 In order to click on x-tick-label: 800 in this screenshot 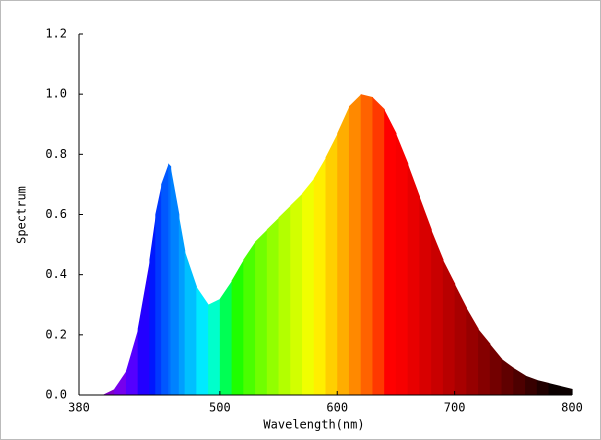, I will do `click(572, 408)`.